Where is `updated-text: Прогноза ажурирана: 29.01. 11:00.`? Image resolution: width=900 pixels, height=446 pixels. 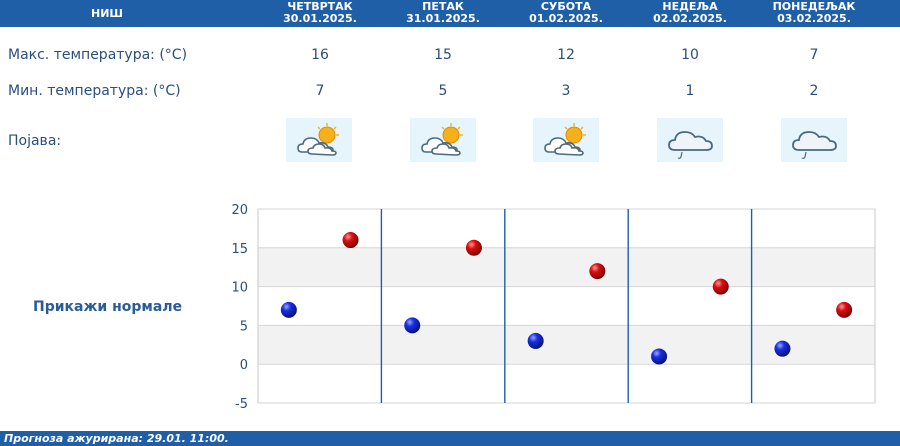
updated-text: Прогноза ажурирана: 29.01. 11:00. is located at coordinates (116, 438).